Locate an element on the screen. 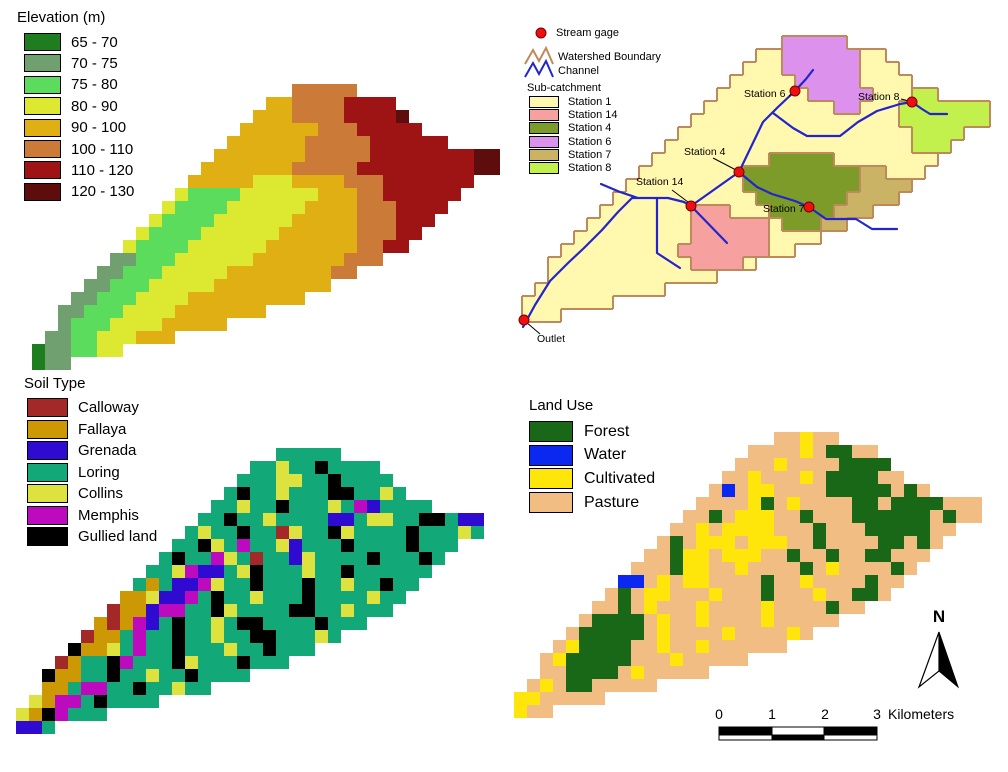  legend-label: 110 - 120 is located at coordinates (102, 170).